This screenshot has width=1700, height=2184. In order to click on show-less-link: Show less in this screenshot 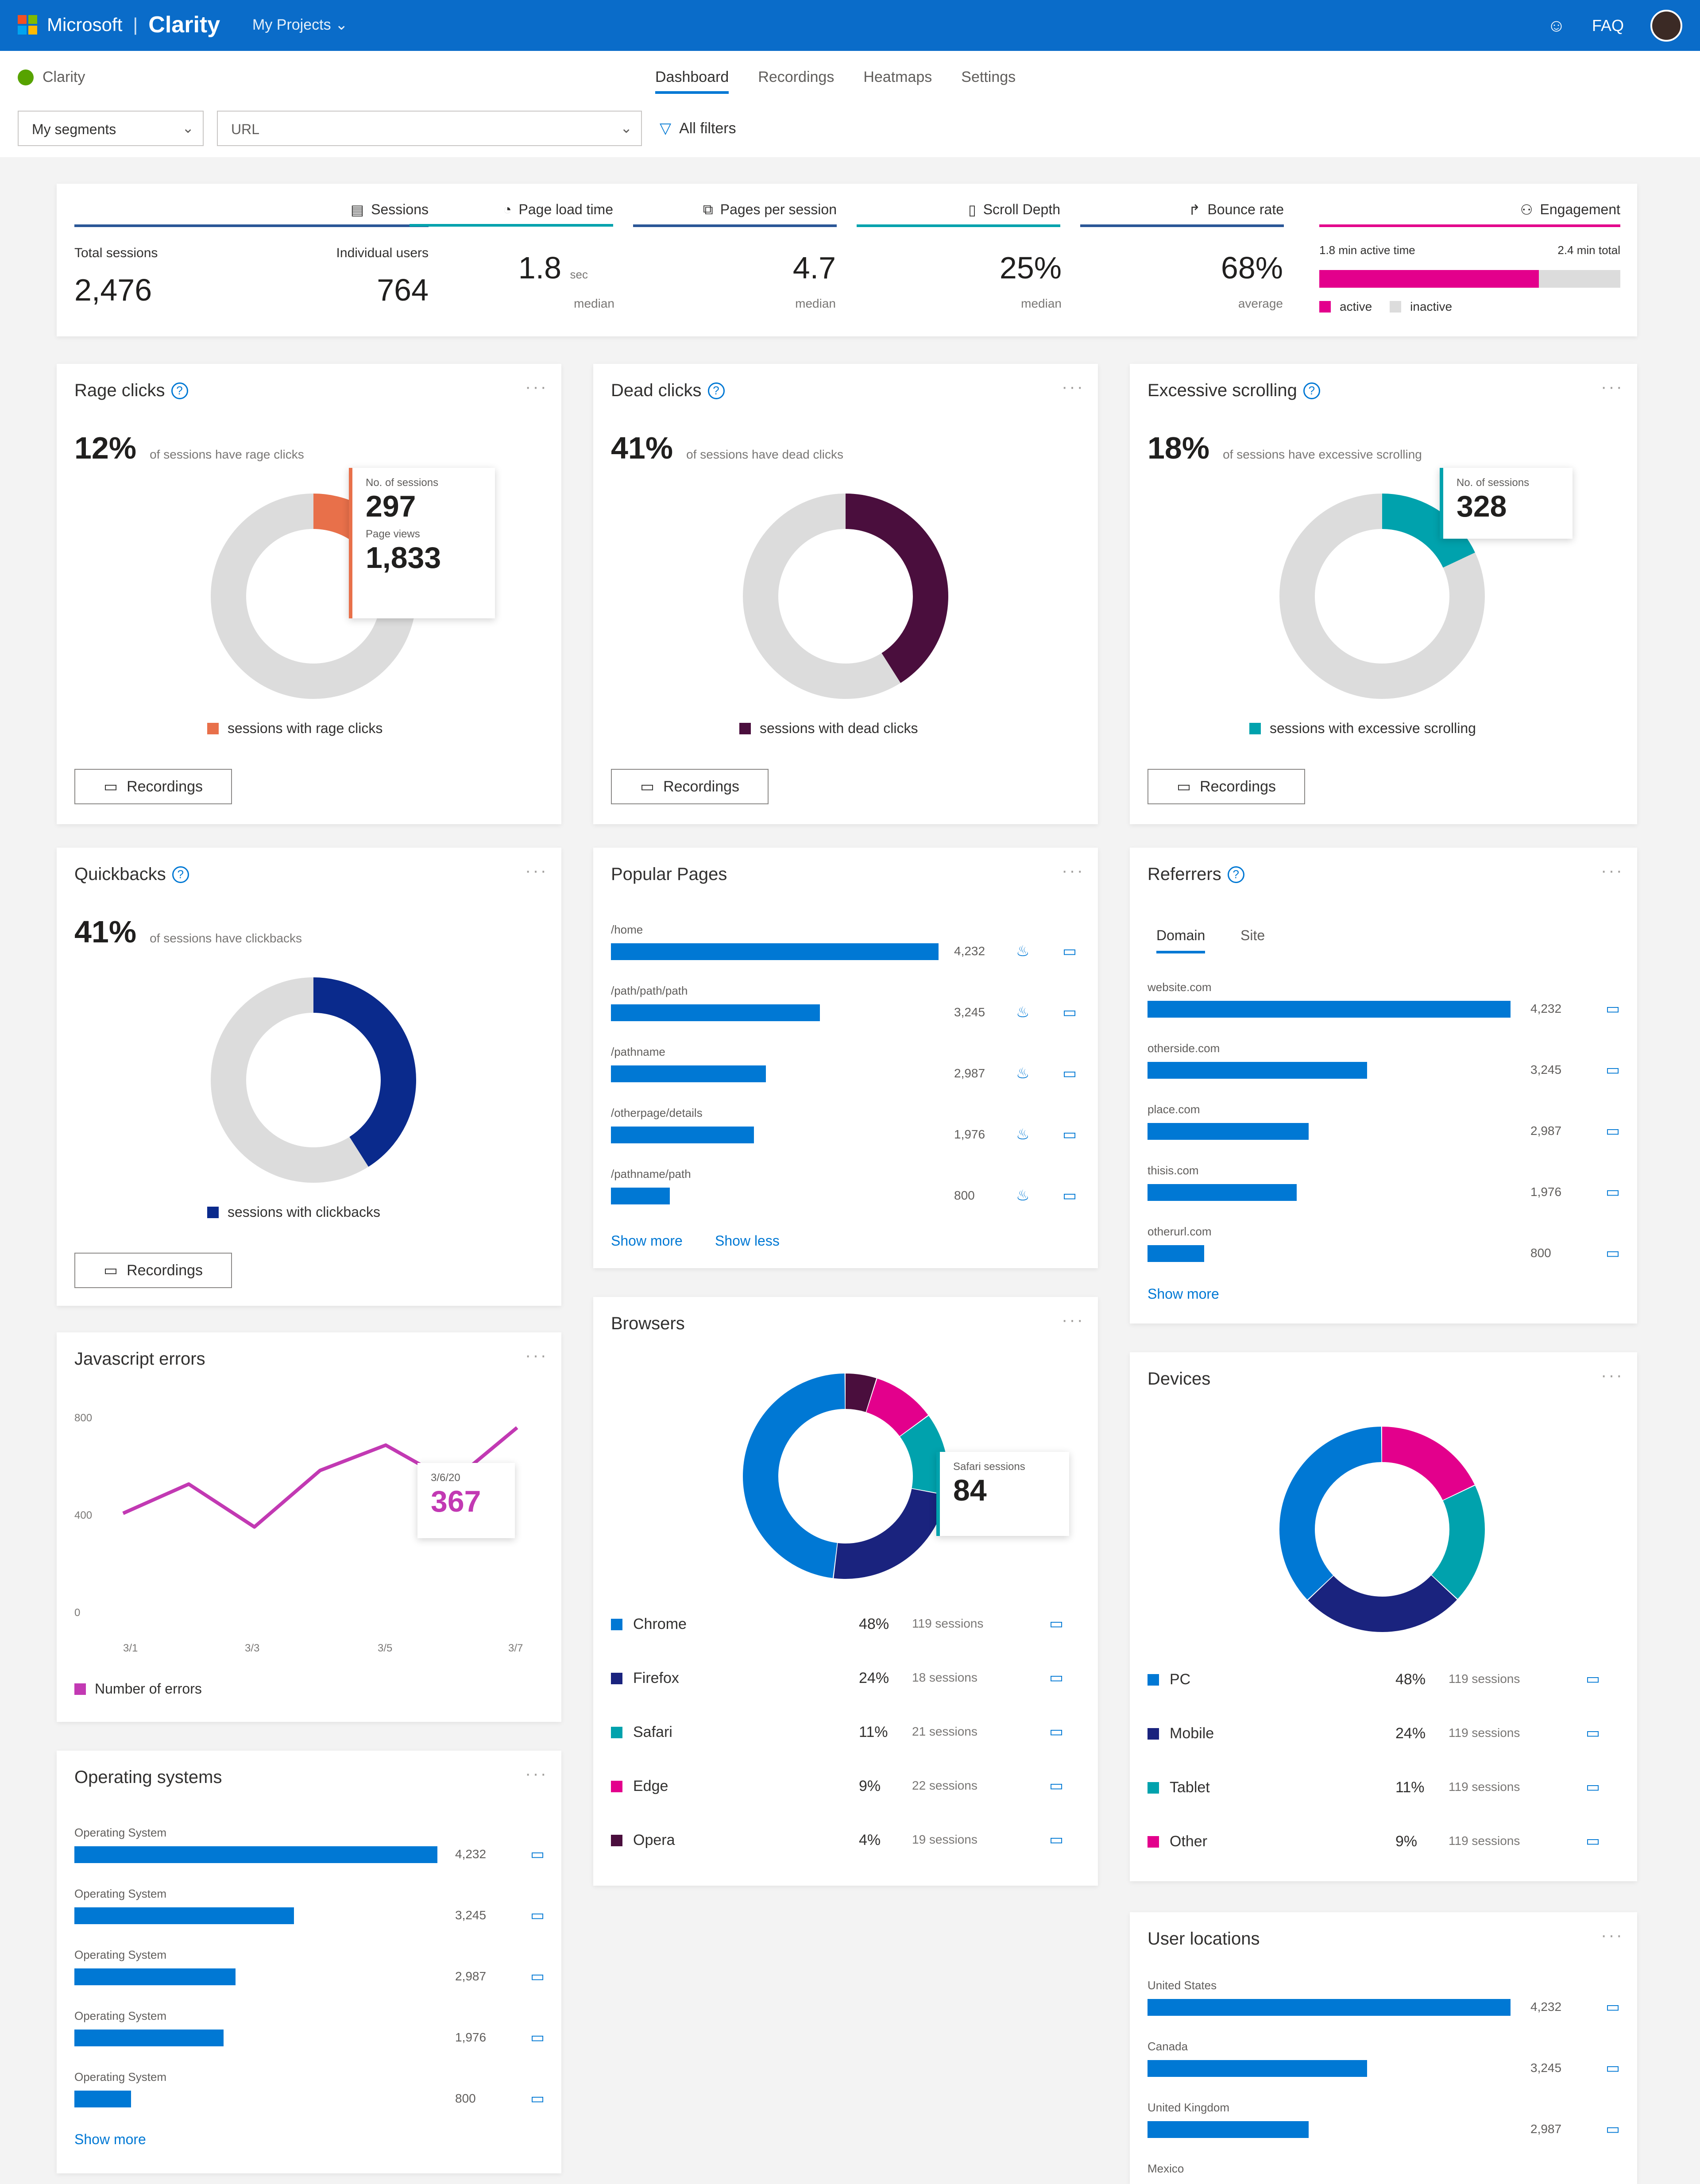, I will do `click(747, 1241)`.